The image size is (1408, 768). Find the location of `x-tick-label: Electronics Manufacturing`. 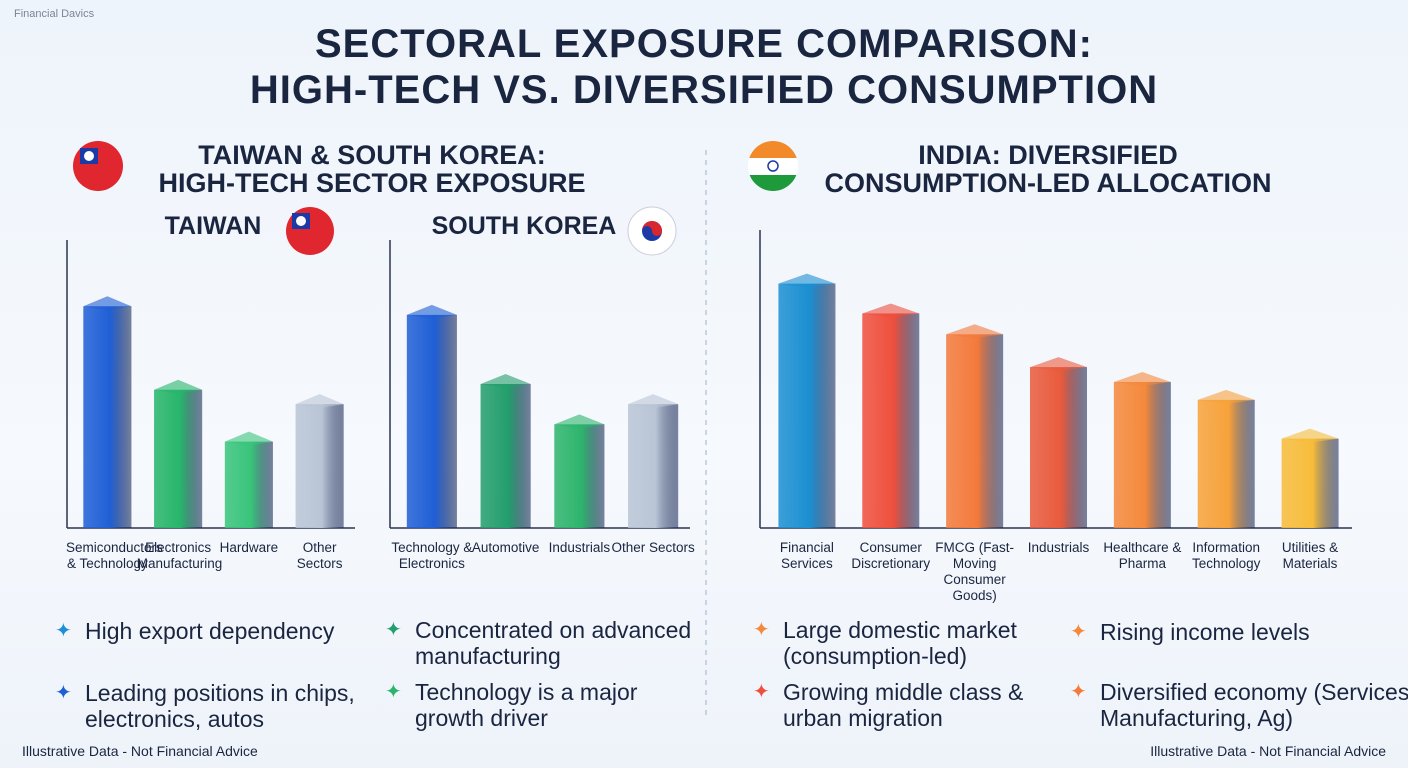

x-tick-label: Electronics Manufacturing is located at coordinates (179, 555).